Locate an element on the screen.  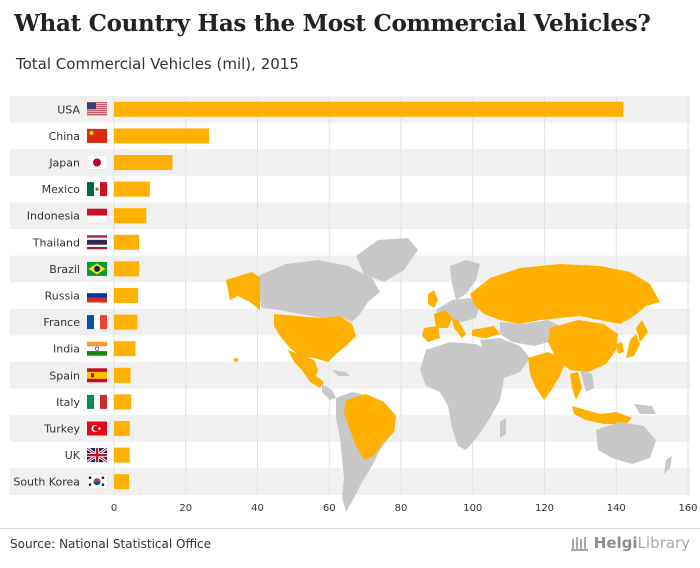
category-label: Mexico is located at coordinates (61, 189).